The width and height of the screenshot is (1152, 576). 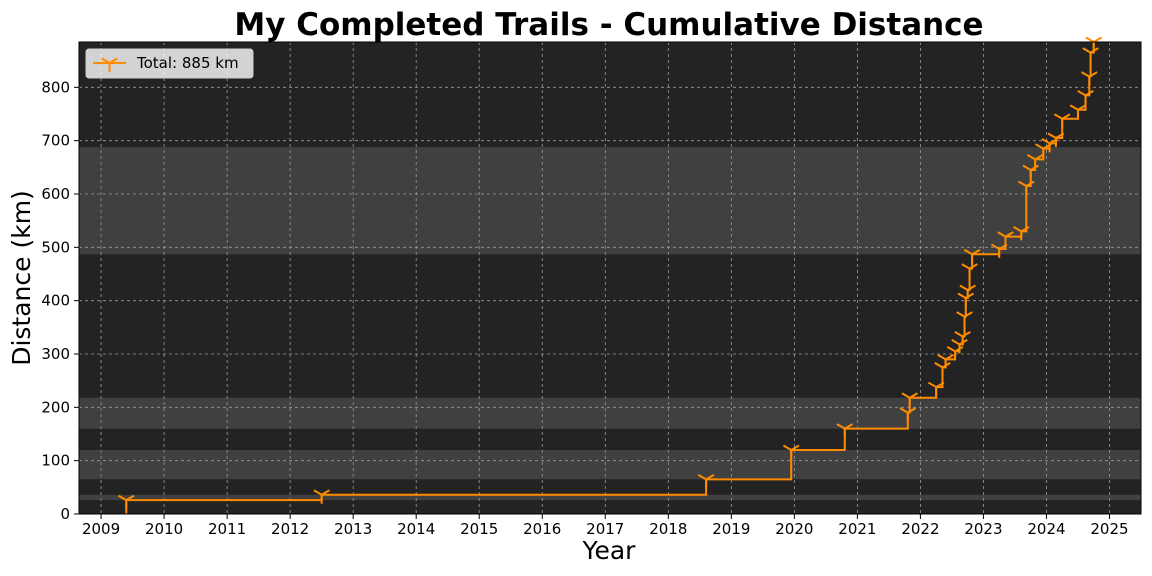 What do you see at coordinates (605, 529) in the screenshot?
I see `x-tick-label: 2017` at bounding box center [605, 529].